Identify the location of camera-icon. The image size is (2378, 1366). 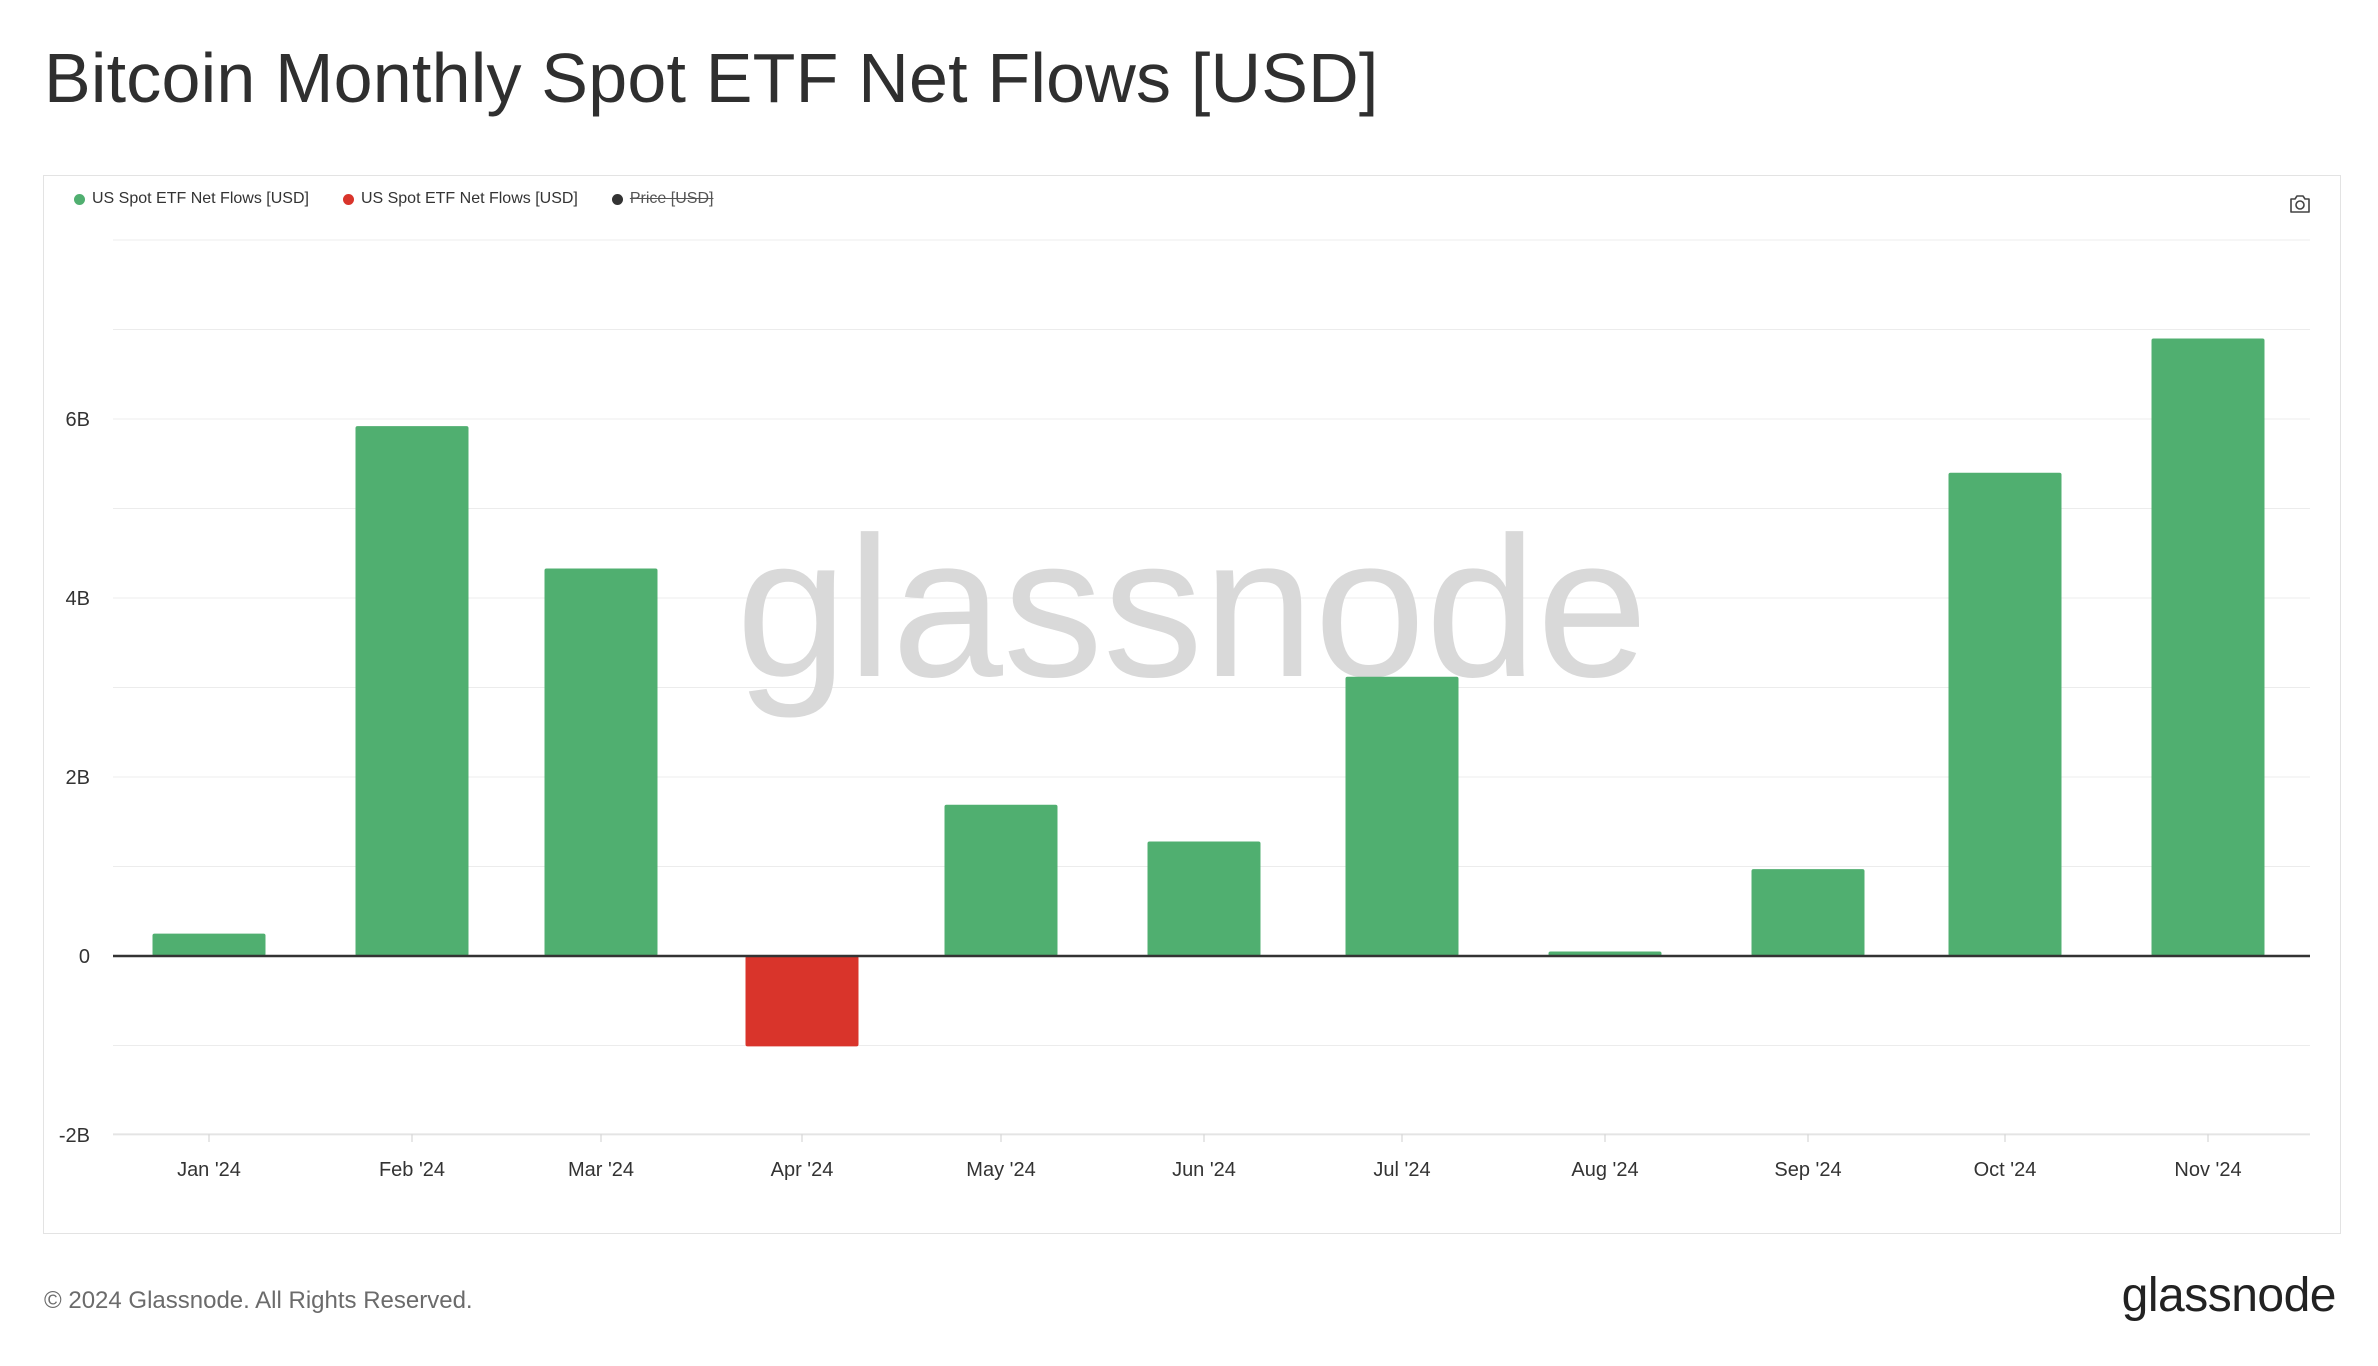
(2300, 204).